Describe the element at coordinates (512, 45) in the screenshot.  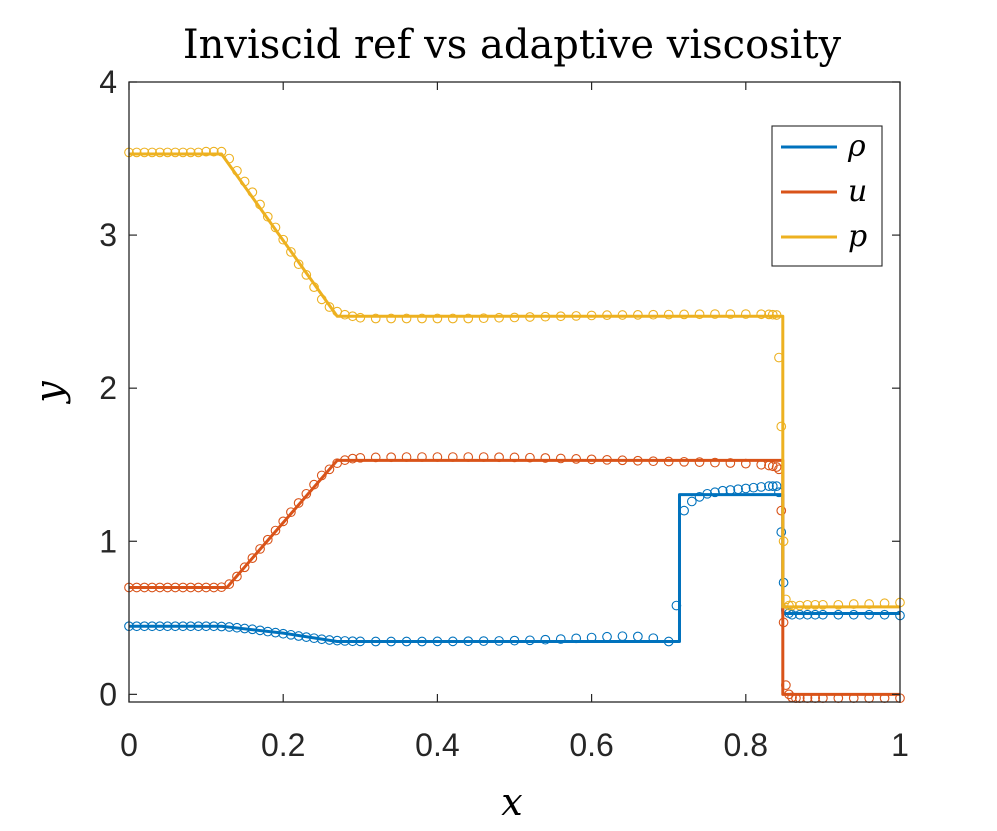
I see `chart-title: Inviscid ref vs adaptive viscosity` at that location.